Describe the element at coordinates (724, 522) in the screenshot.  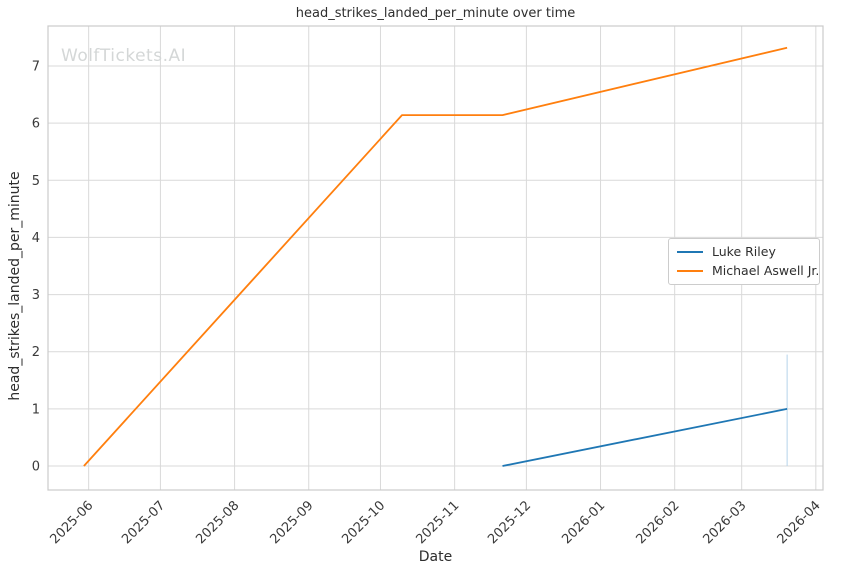
I see `x-tick-label: 2026-03` at that location.